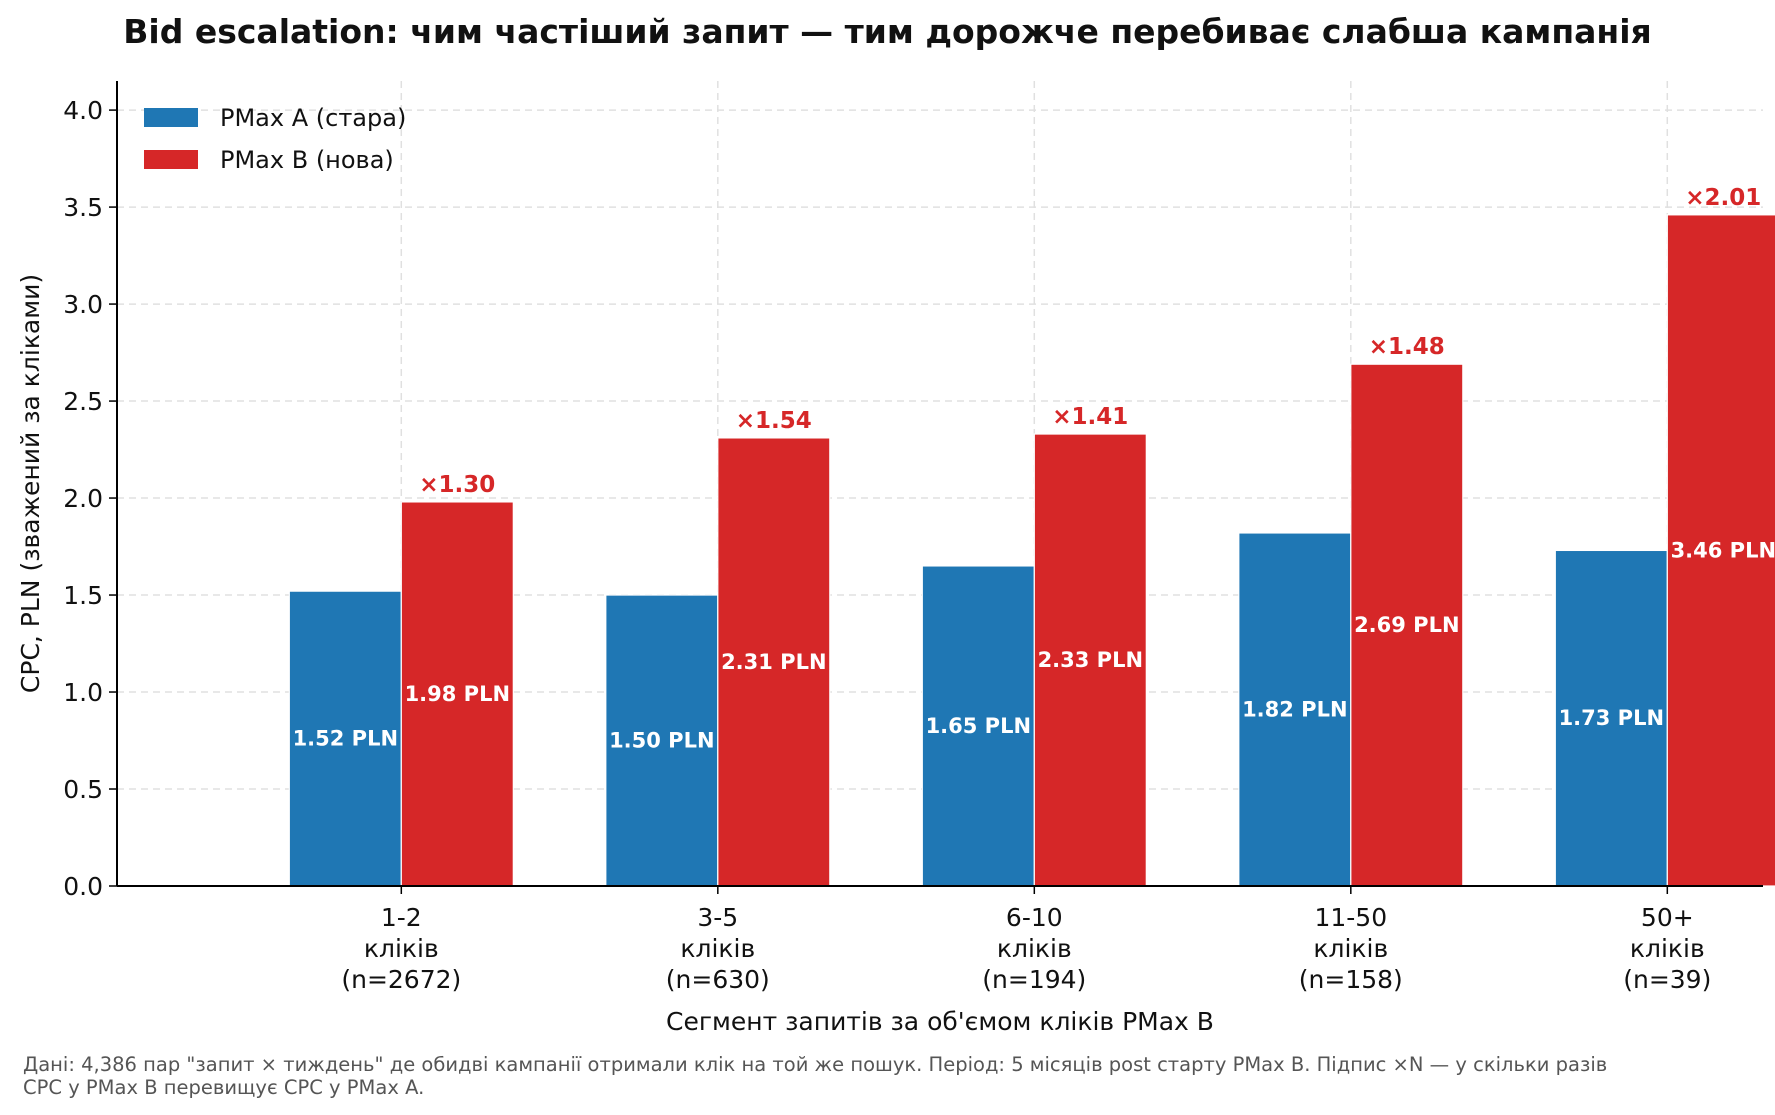 The width and height of the screenshot is (1775, 1115). I want to click on bar-value-label: 1.98 PLN, so click(457, 694).